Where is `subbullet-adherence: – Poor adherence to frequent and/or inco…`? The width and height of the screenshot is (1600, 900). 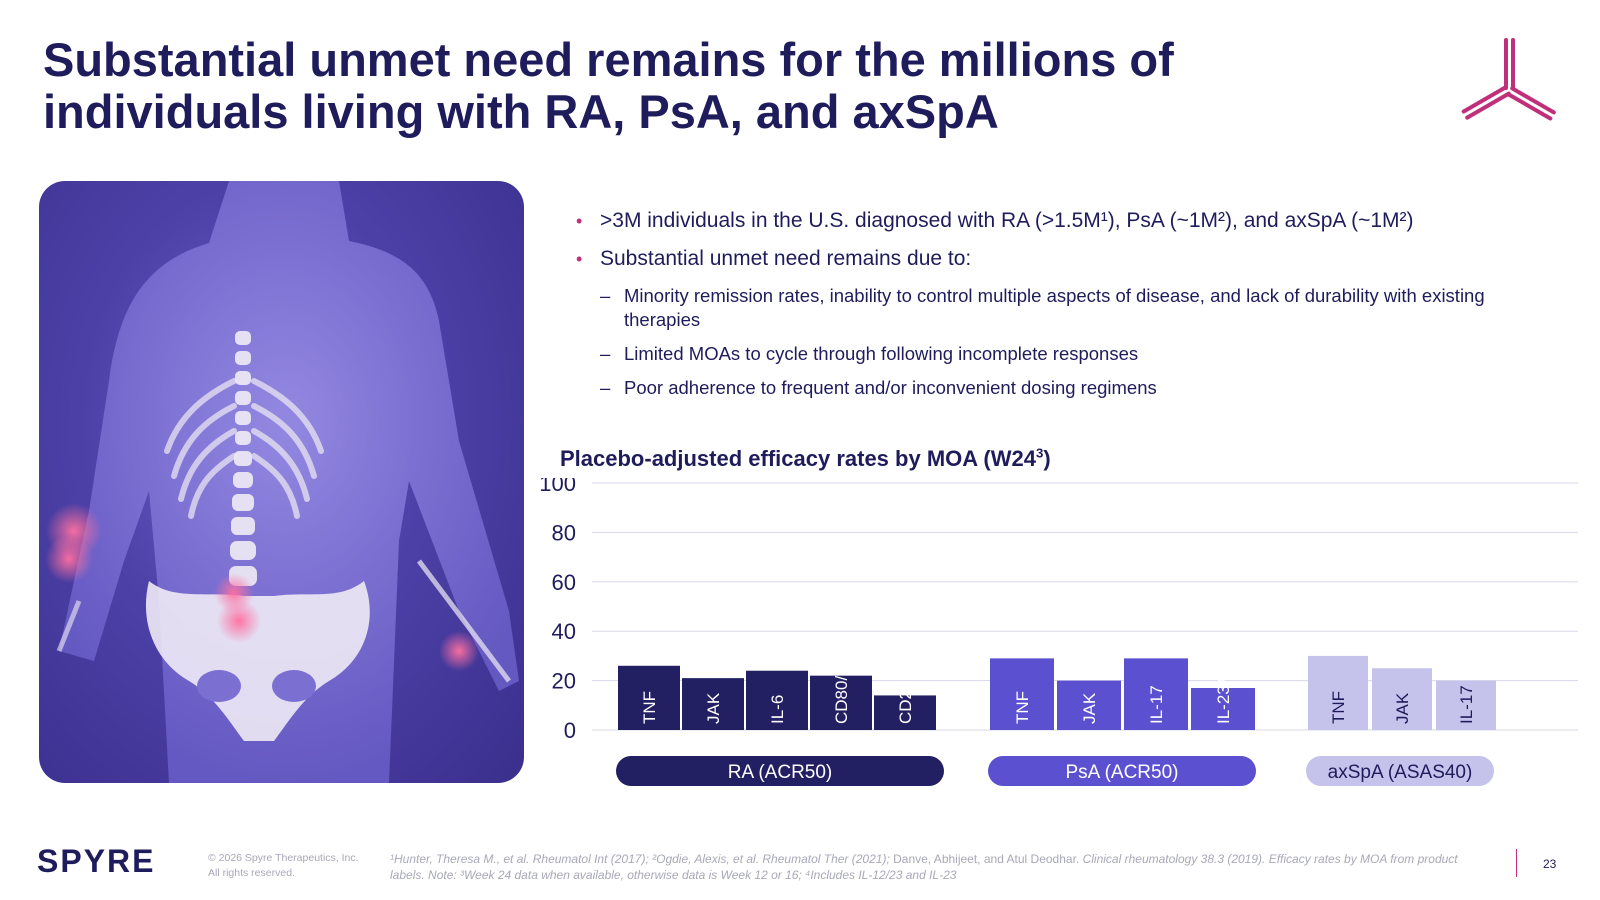 subbullet-adherence: – Poor adherence to frequent and/or inco… is located at coordinates (1040, 388).